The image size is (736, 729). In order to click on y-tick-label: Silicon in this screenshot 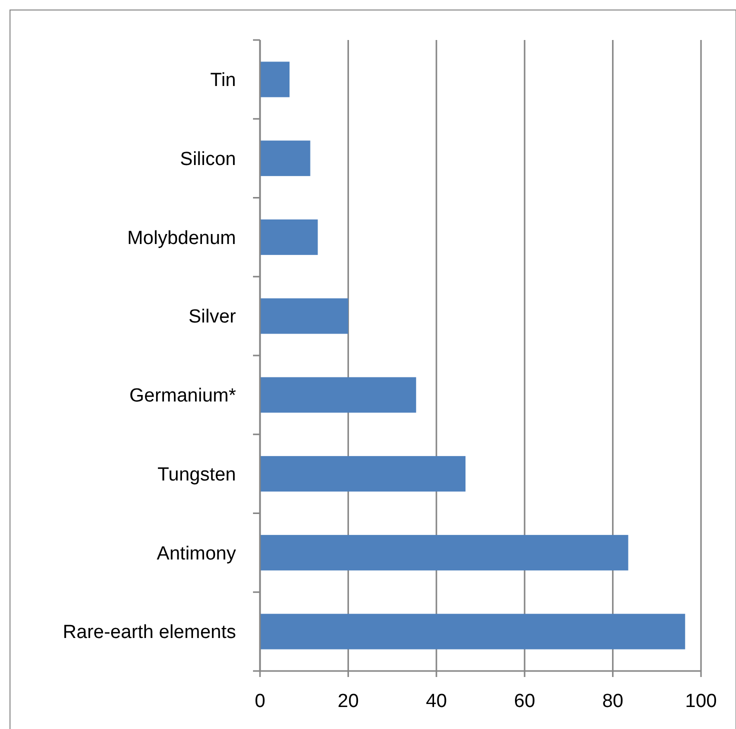, I will do `click(208, 159)`.